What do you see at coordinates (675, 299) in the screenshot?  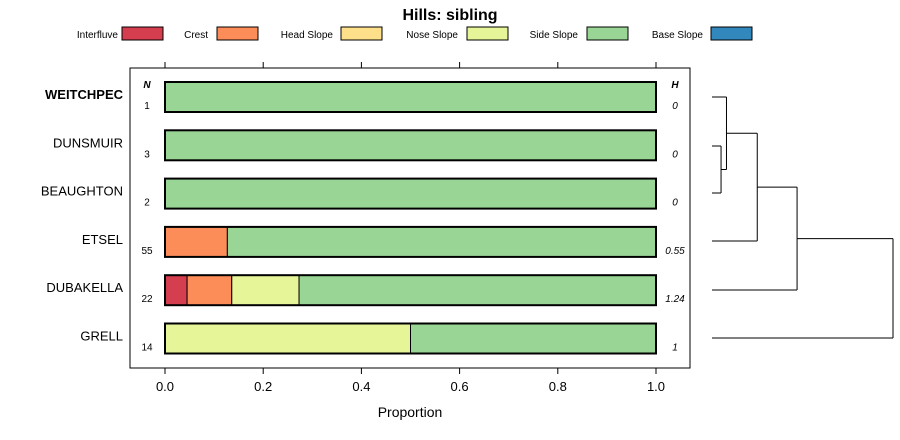 I see `row-h-4: 1.24` at bounding box center [675, 299].